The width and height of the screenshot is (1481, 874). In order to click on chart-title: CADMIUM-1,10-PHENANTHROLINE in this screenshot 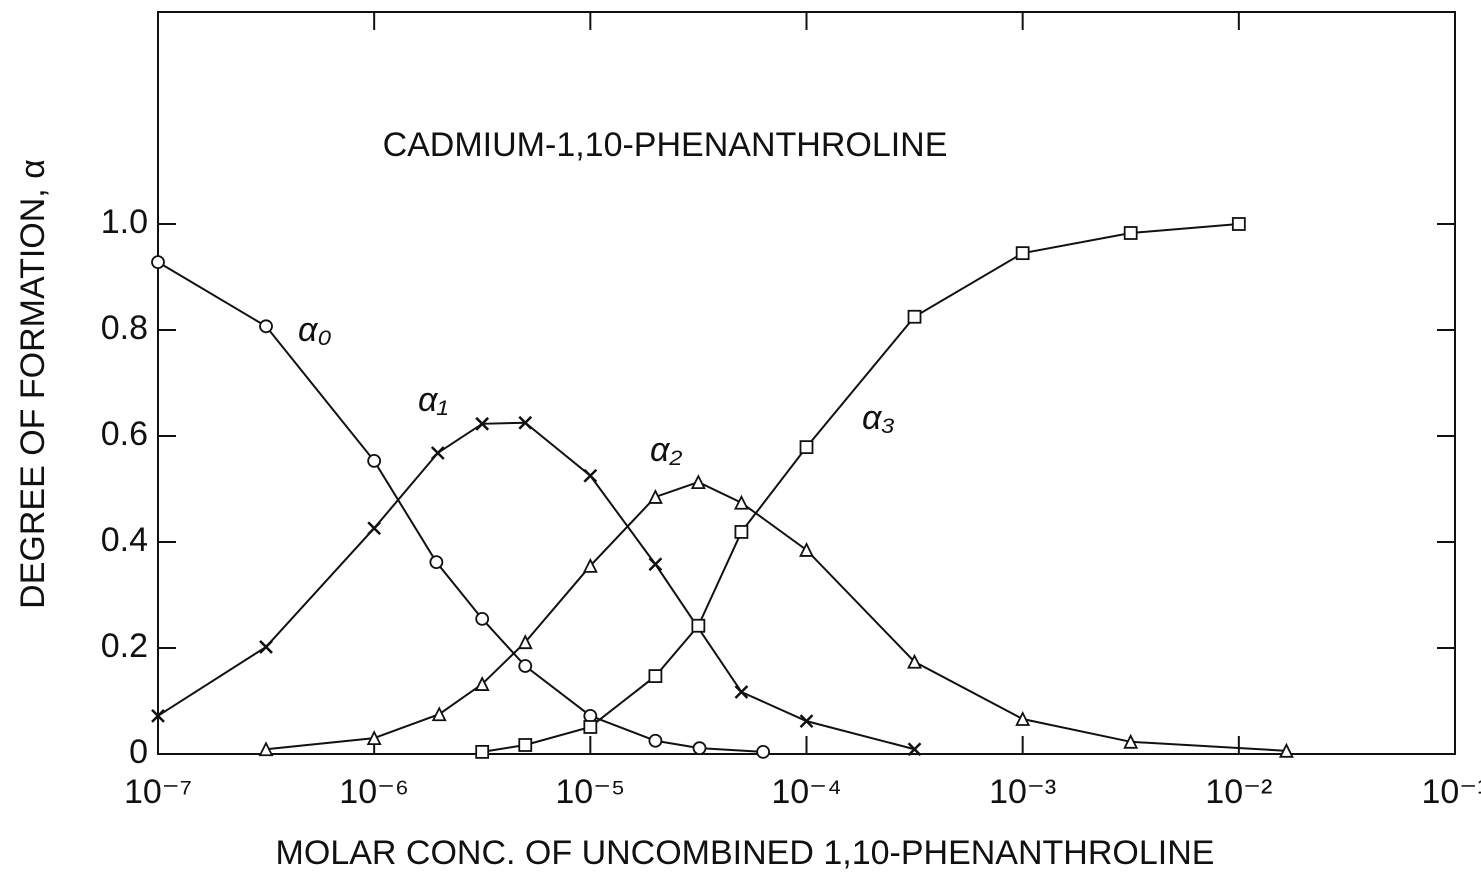, I will do `click(665, 145)`.